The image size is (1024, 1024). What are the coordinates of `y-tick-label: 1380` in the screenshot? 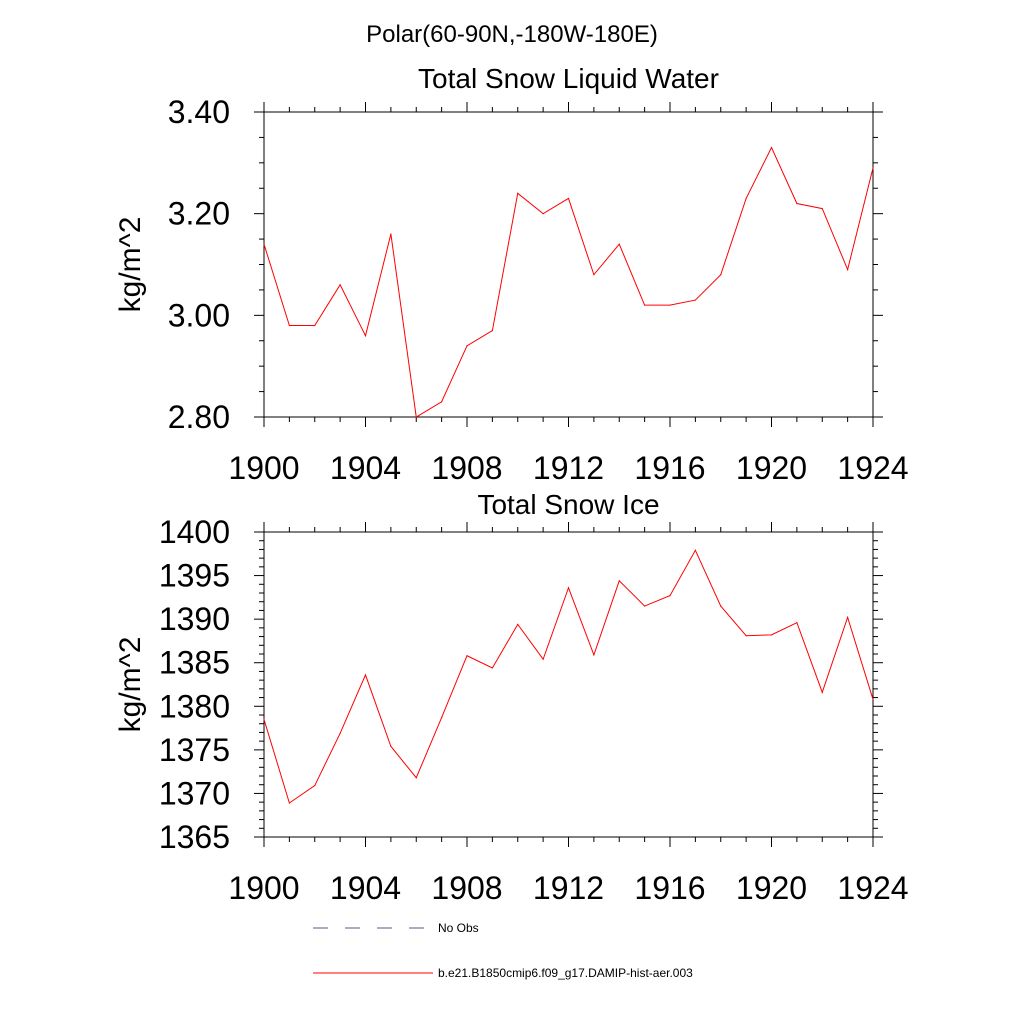 It's located at (194, 706).